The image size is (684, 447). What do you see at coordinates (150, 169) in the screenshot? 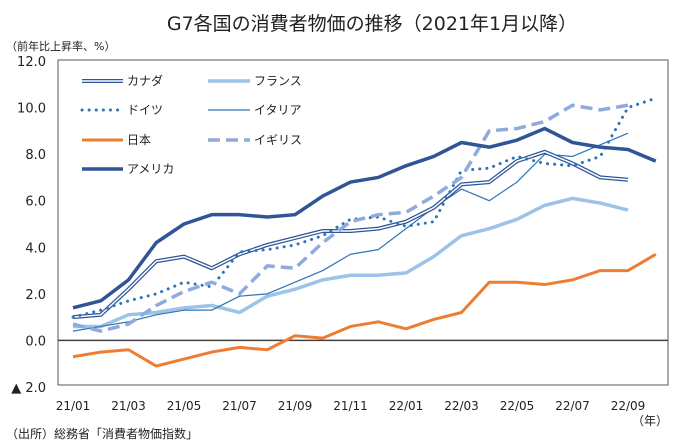
I see `legend-label: アメリカ` at bounding box center [150, 169].